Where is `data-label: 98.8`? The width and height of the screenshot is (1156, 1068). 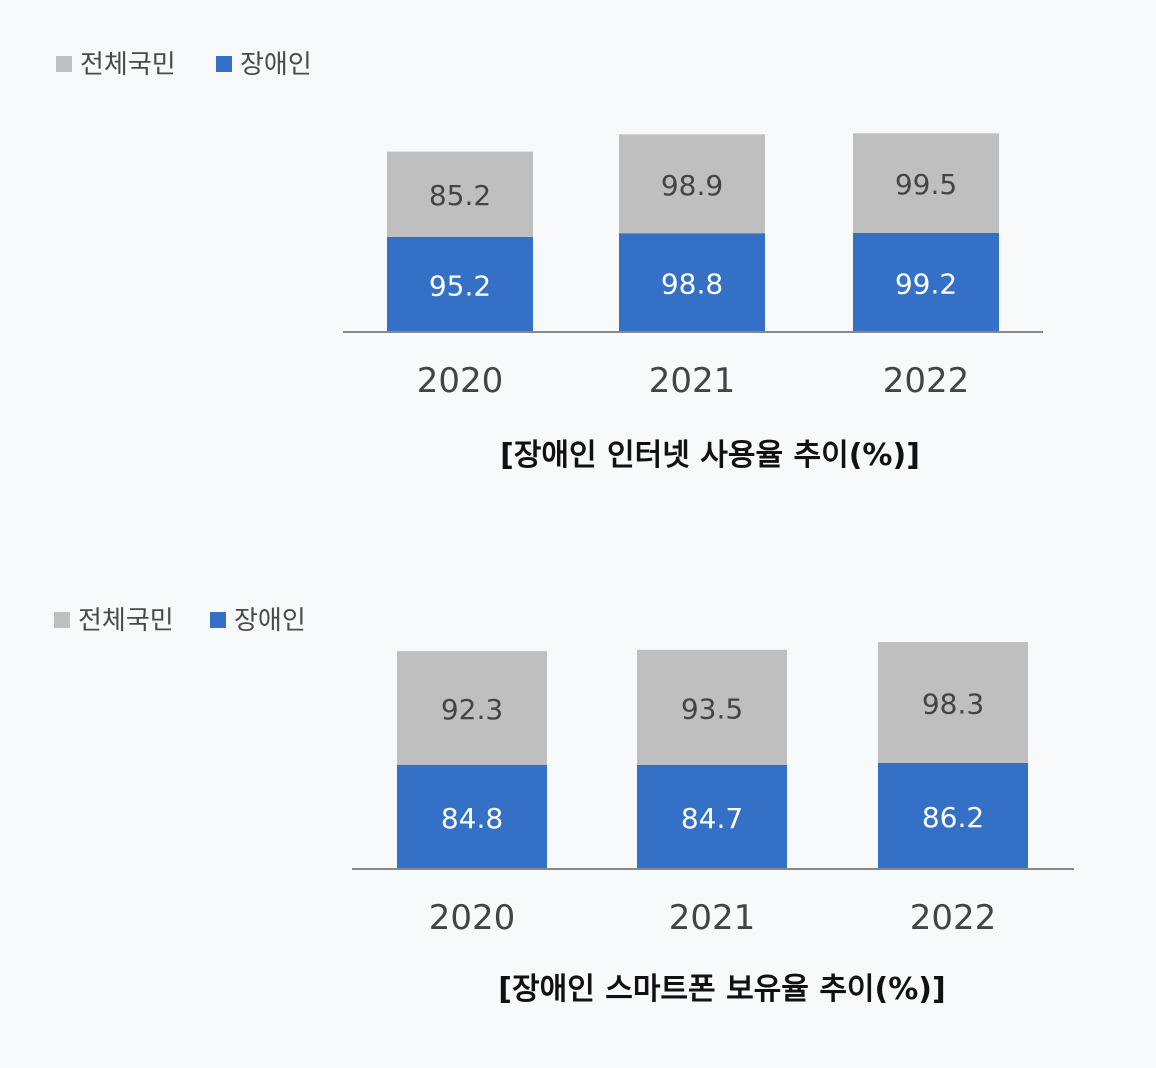
data-label: 98.8 is located at coordinates (692, 284).